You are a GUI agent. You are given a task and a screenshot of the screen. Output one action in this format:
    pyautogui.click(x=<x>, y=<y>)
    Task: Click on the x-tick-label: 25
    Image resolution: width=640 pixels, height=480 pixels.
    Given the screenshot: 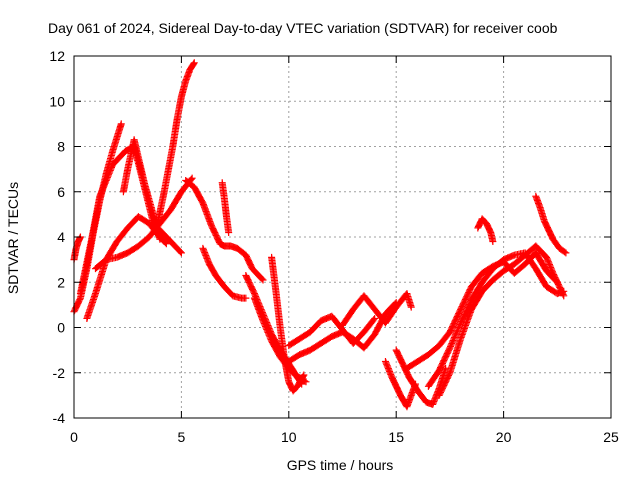 What is the action you would take?
    pyautogui.click(x=611, y=437)
    